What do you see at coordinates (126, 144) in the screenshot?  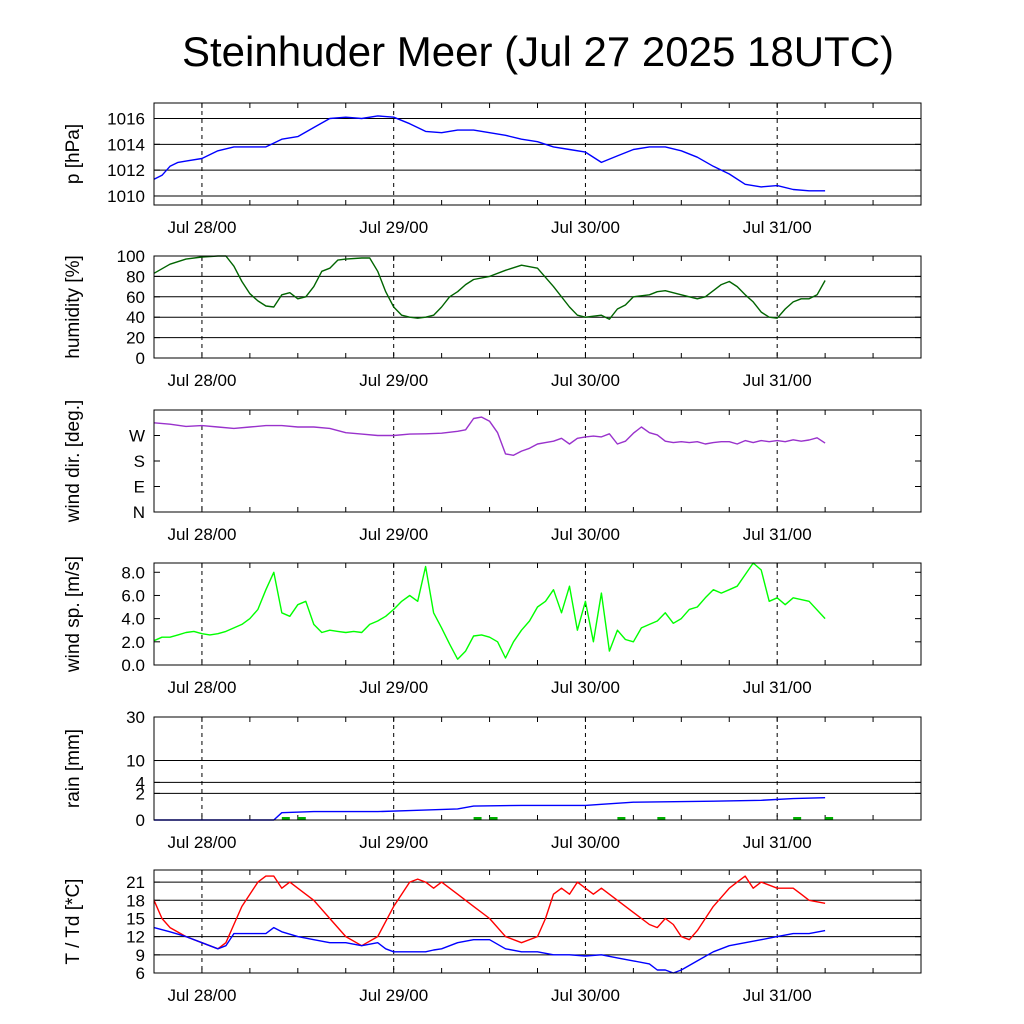 I see `y-tick-label: 1014` at bounding box center [126, 144].